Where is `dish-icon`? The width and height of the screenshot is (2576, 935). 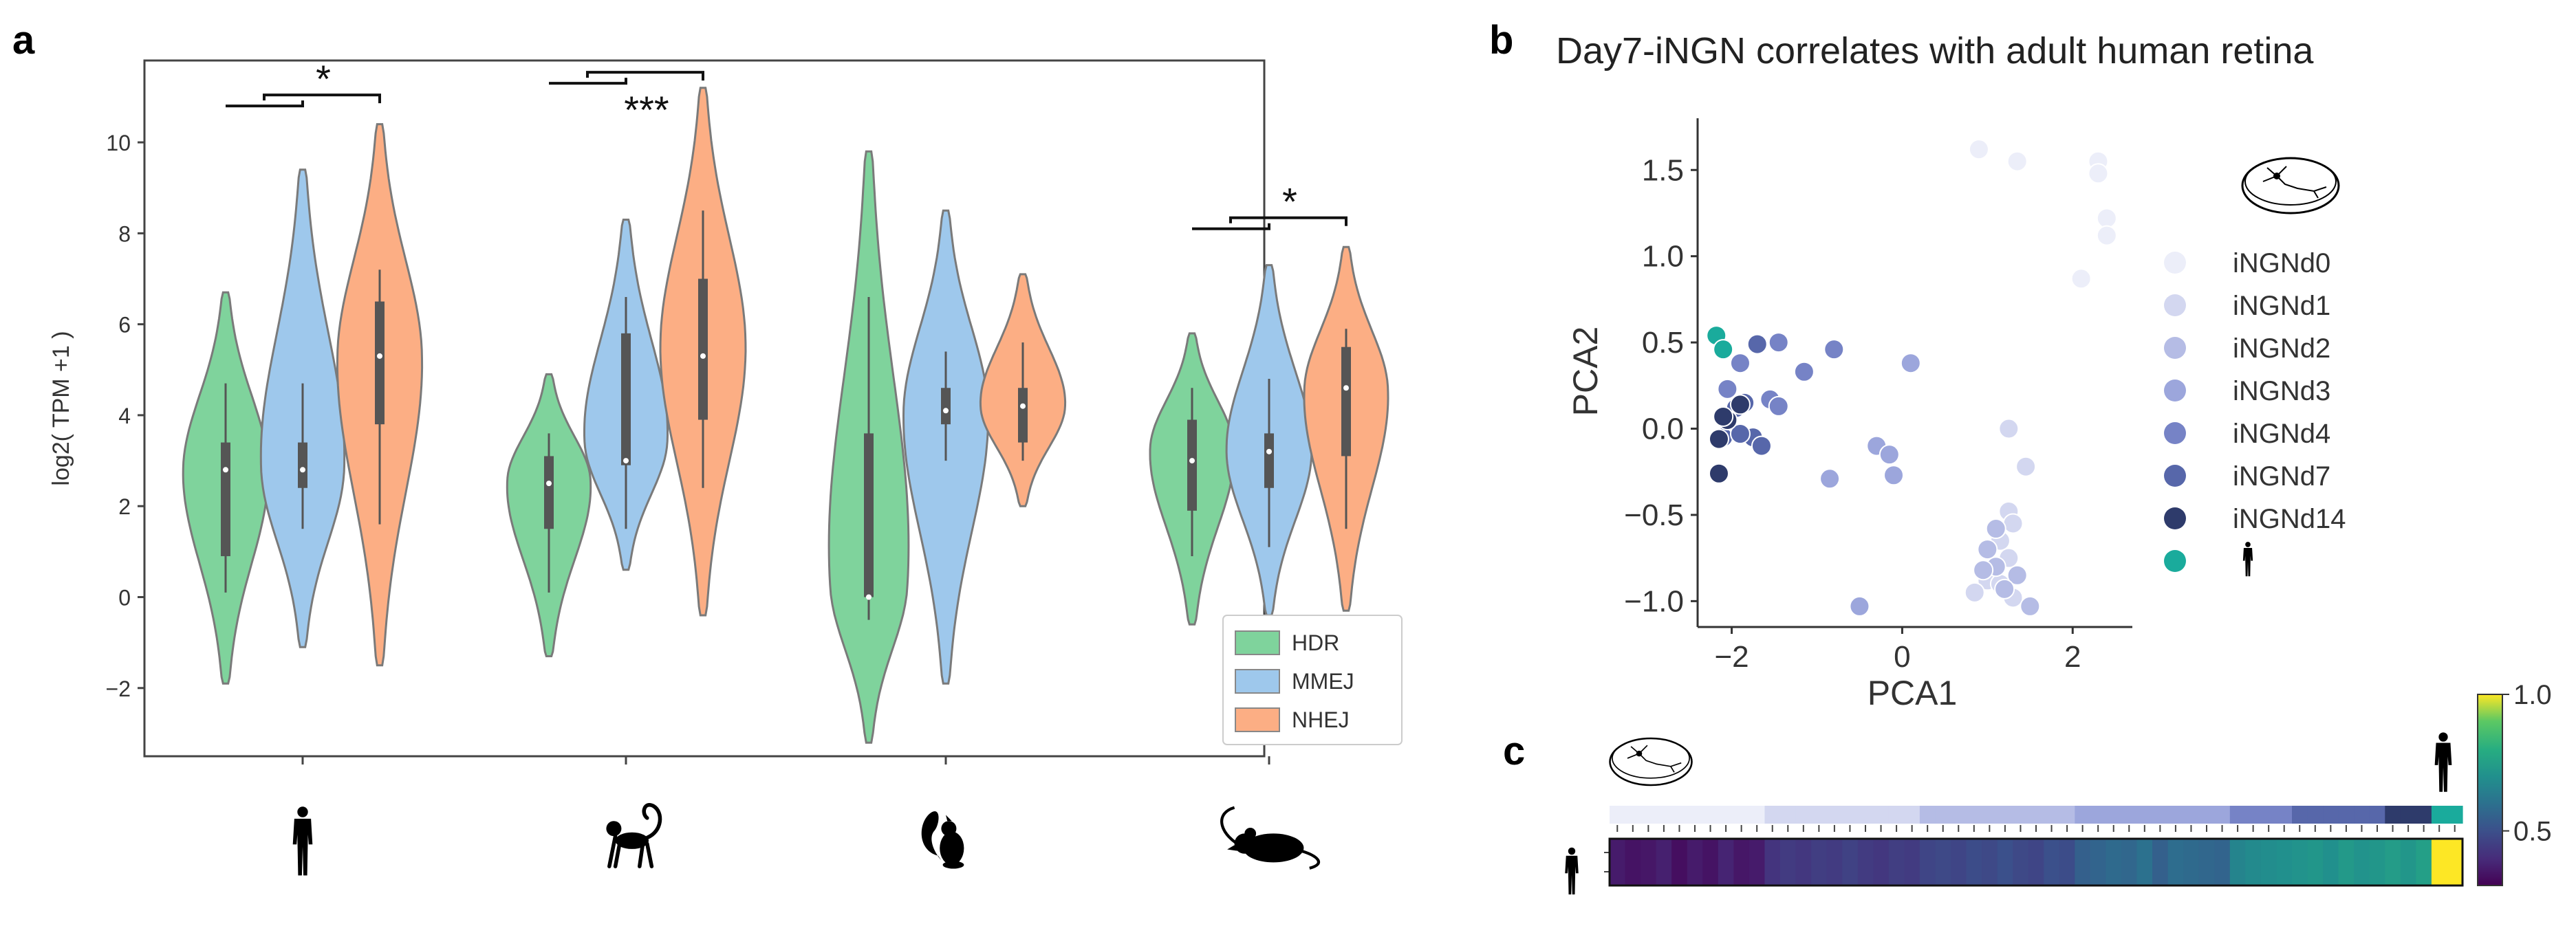
dish-icon is located at coordinates (2290, 185).